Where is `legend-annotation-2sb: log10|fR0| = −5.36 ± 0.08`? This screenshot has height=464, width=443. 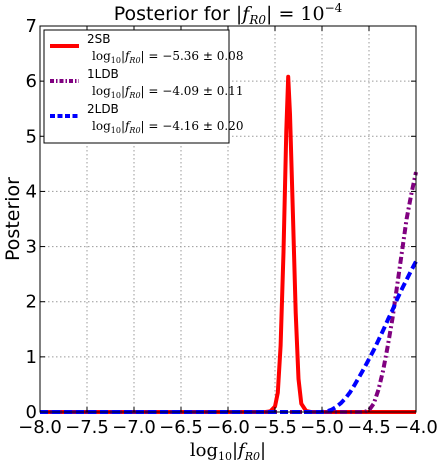 legend-annotation-2sb: log10|fR0| = −5.36 ± 0.08 is located at coordinates (167, 57).